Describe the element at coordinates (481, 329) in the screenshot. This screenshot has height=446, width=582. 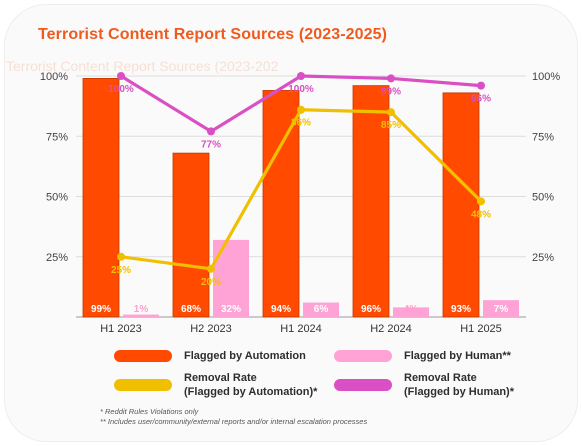
I see `x-tick-label: H1 2025` at that location.